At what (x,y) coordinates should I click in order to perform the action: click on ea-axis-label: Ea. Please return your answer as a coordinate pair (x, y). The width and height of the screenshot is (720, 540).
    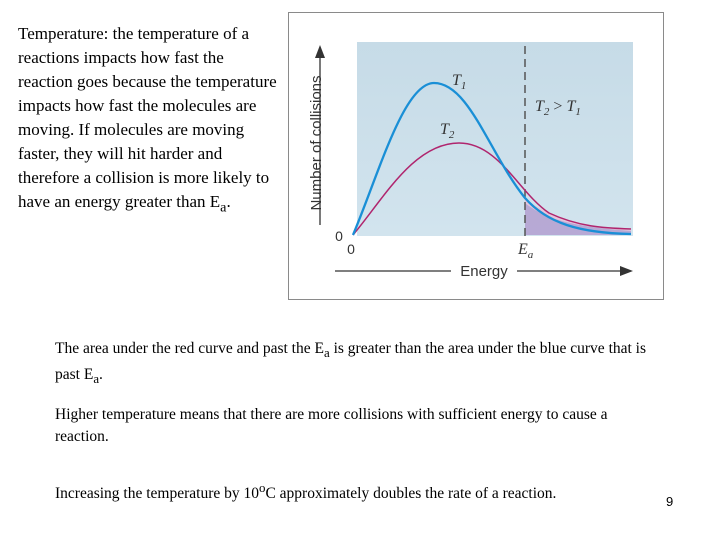
    Looking at the image, I should click on (525, 251).